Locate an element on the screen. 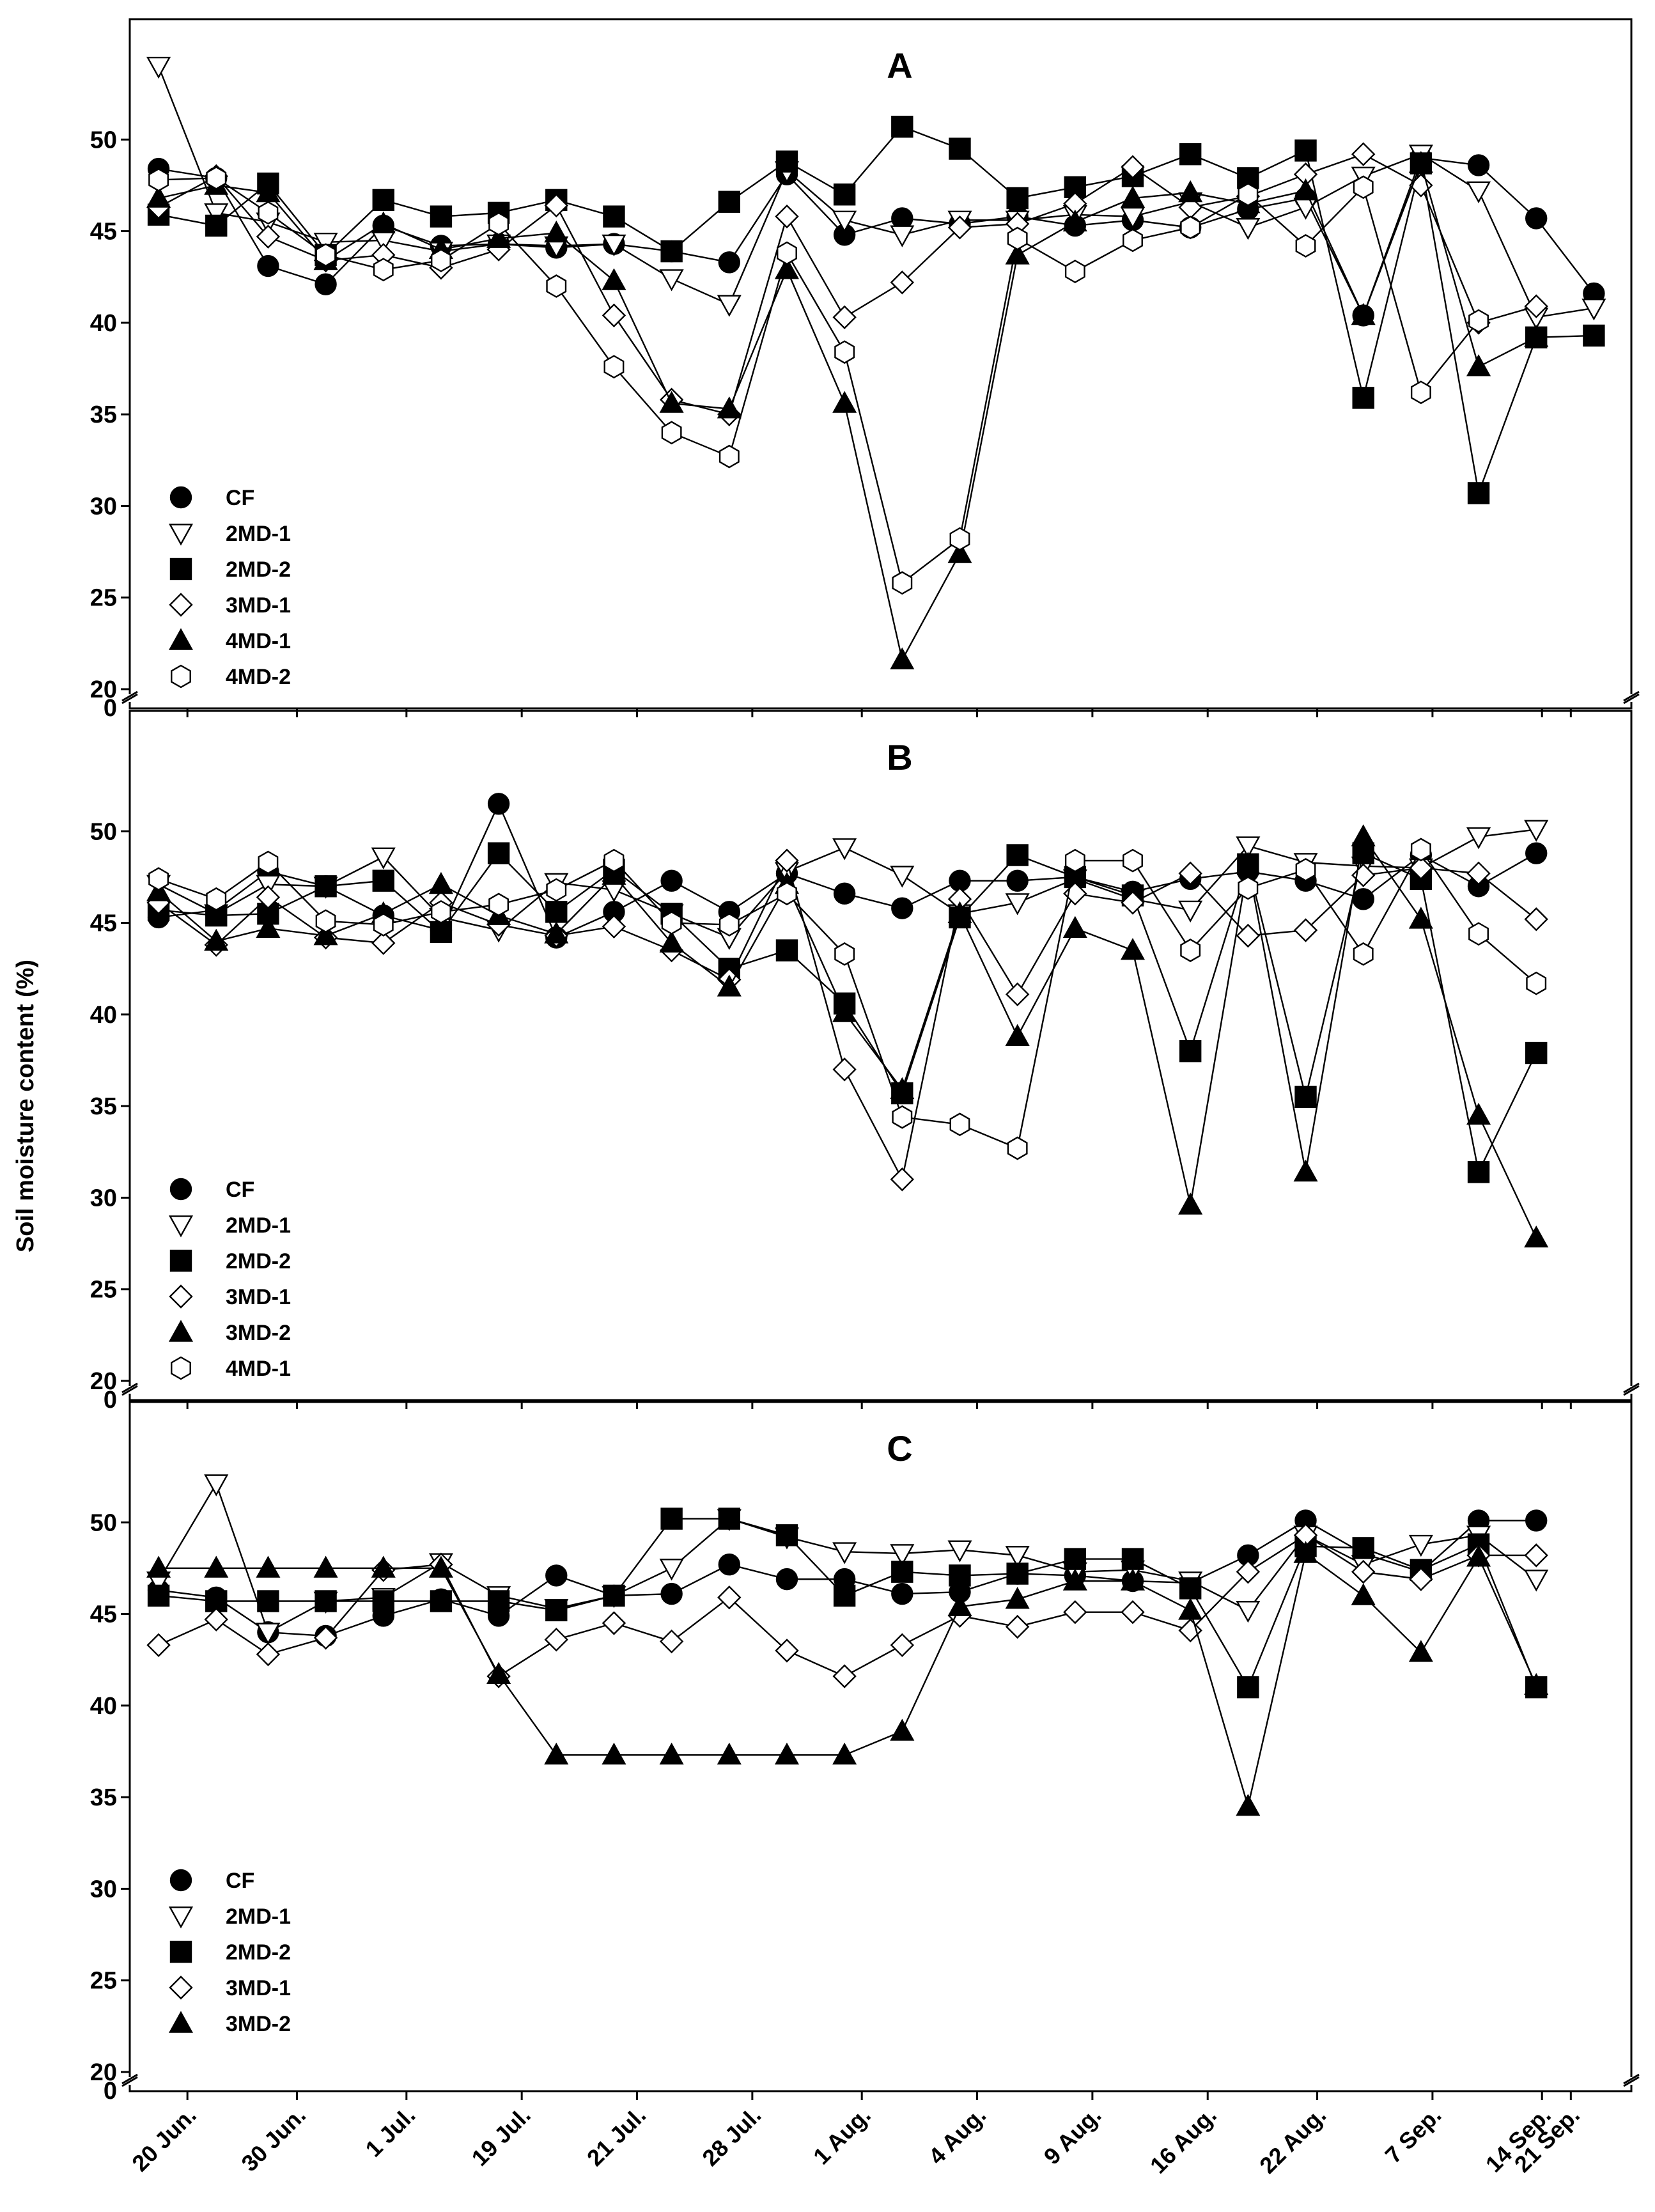  legend-label: 4MD-1 is located at coordinates (258, 1369).